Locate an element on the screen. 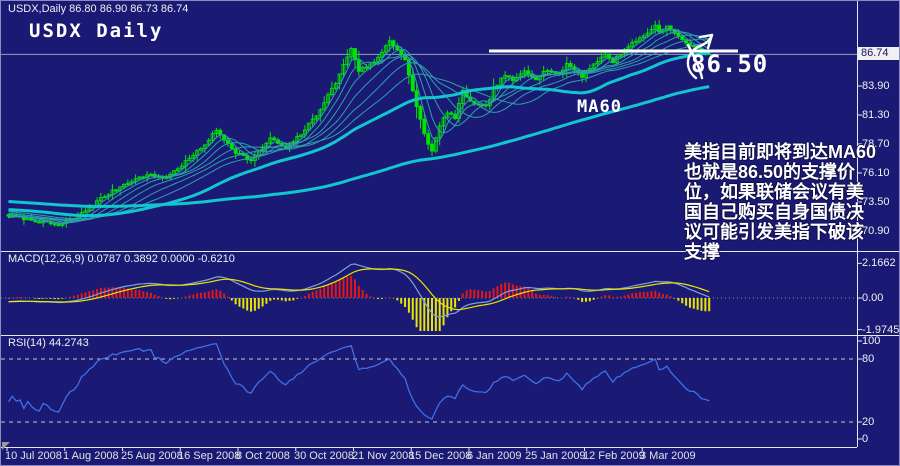 The image size is (900, 466). price-axis-label: 83.90 is located at coordinates (876, 86).